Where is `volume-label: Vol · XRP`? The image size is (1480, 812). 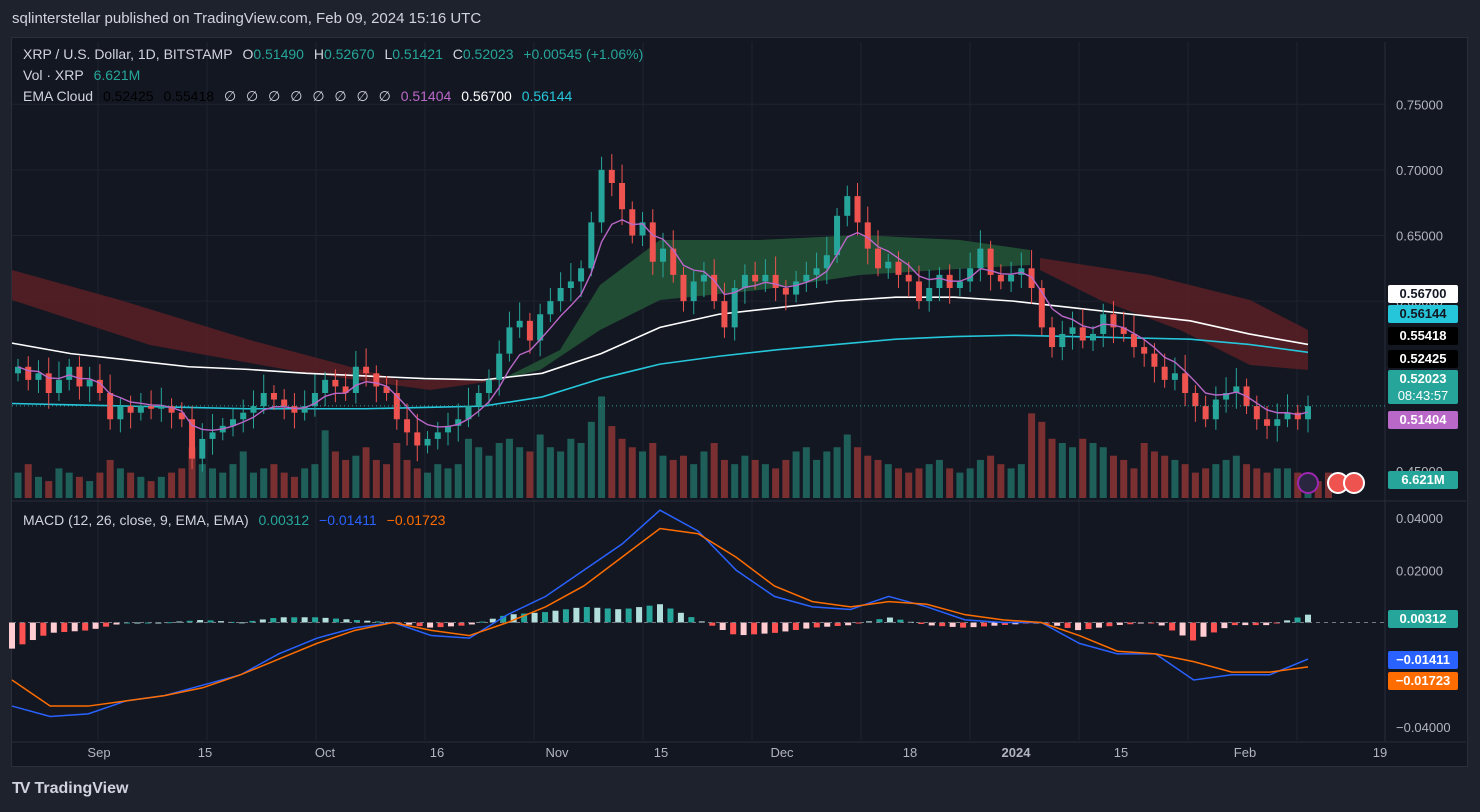
volume-label: Vol · XRP is located at coordinates (53, 75).